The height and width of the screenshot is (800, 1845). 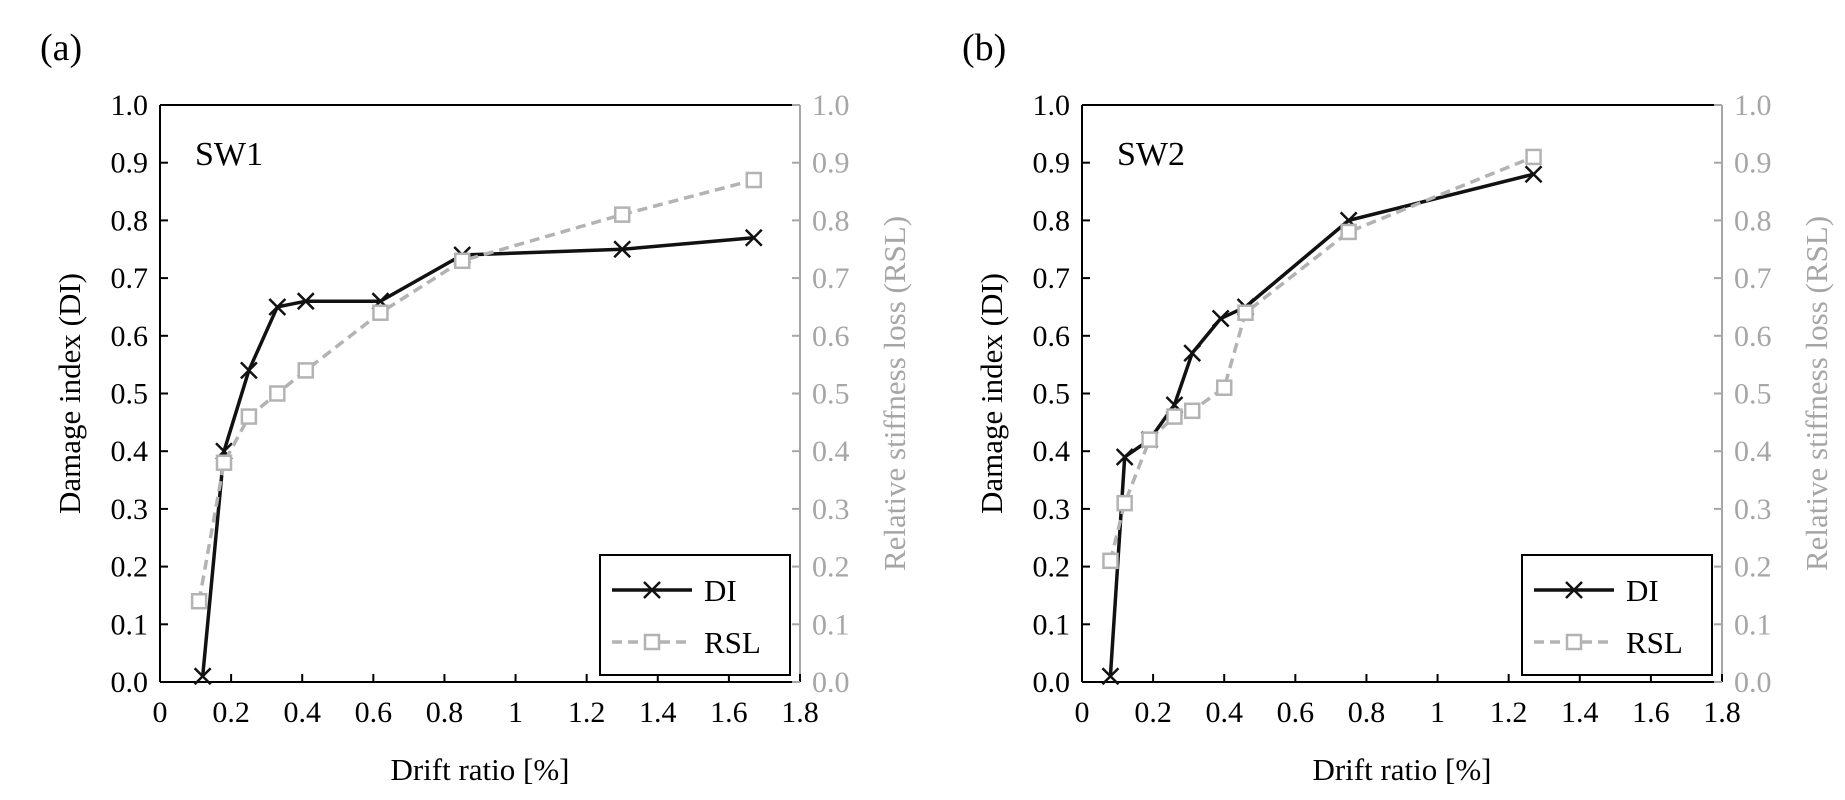 What do you see at coordinates (1151, 154) in the screenshot?
I see `specimen-label: SW2` at bounding box center [1151, 154].